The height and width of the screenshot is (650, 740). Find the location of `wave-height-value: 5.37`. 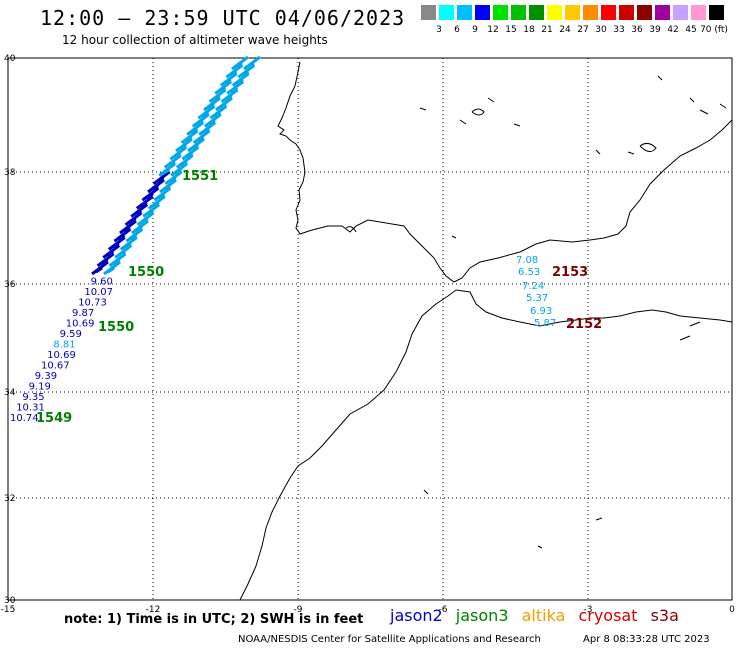

wave-height-value: 5.37 is located at coordinates (537, 298).